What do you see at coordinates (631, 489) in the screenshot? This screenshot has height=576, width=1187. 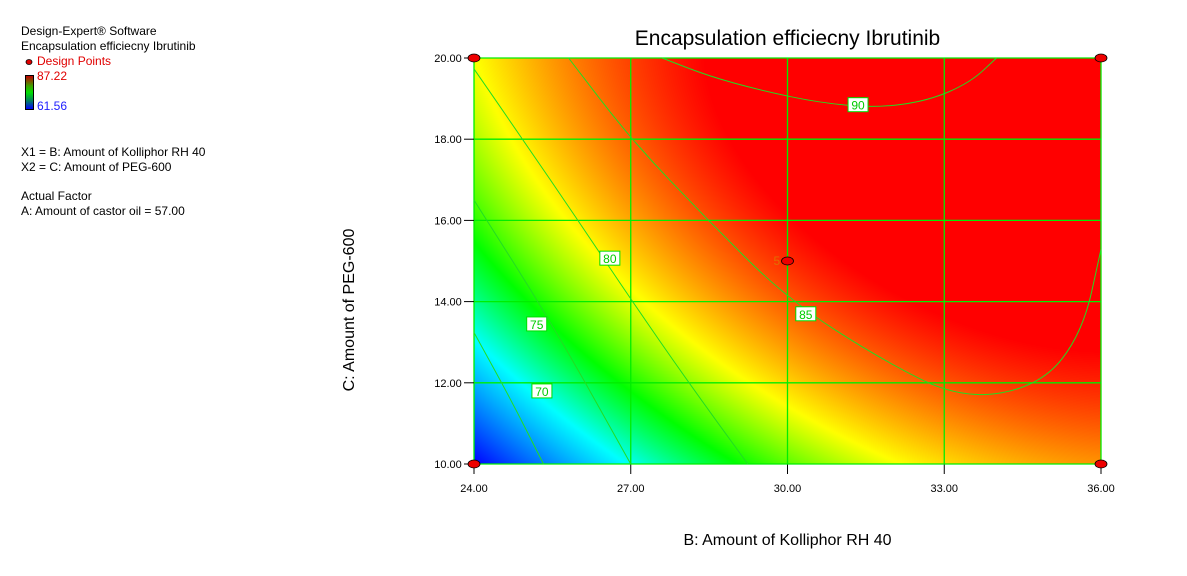 I see `x-tick-label: 27.00` at bounding box center [631, 489].